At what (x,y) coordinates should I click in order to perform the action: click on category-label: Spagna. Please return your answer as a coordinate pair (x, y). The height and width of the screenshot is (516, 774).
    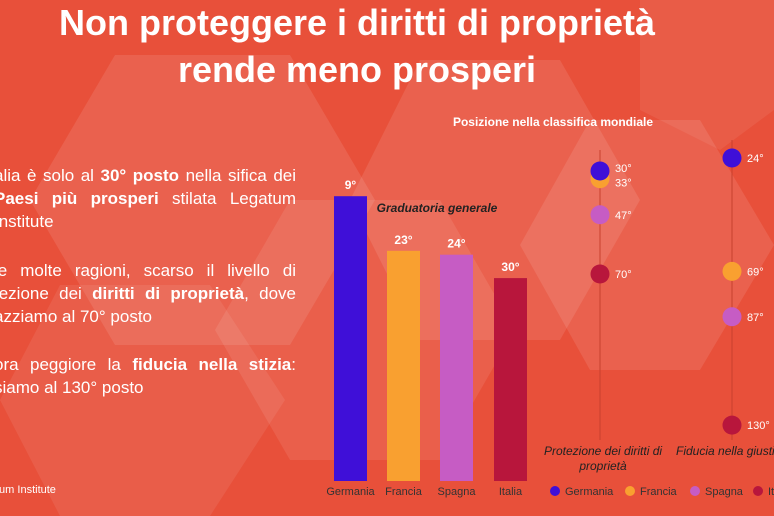
    Looking at the image, I should click on (457, 492).